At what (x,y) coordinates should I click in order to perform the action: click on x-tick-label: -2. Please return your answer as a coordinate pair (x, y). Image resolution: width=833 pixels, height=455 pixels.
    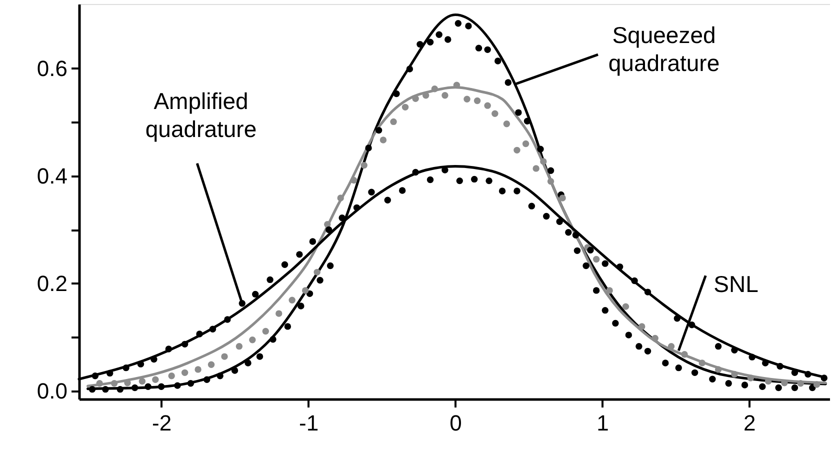
    Looking at the image, I should click on (162, 423).